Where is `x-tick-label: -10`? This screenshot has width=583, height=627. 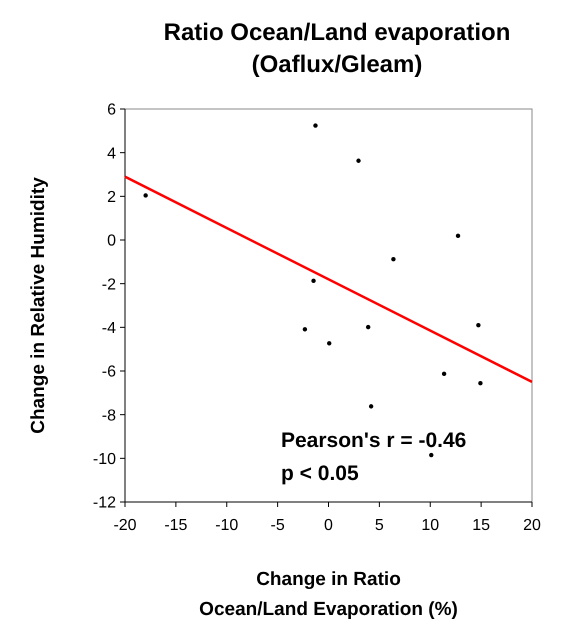
x-tick-label: -10 is located at coordinates (226, 525).